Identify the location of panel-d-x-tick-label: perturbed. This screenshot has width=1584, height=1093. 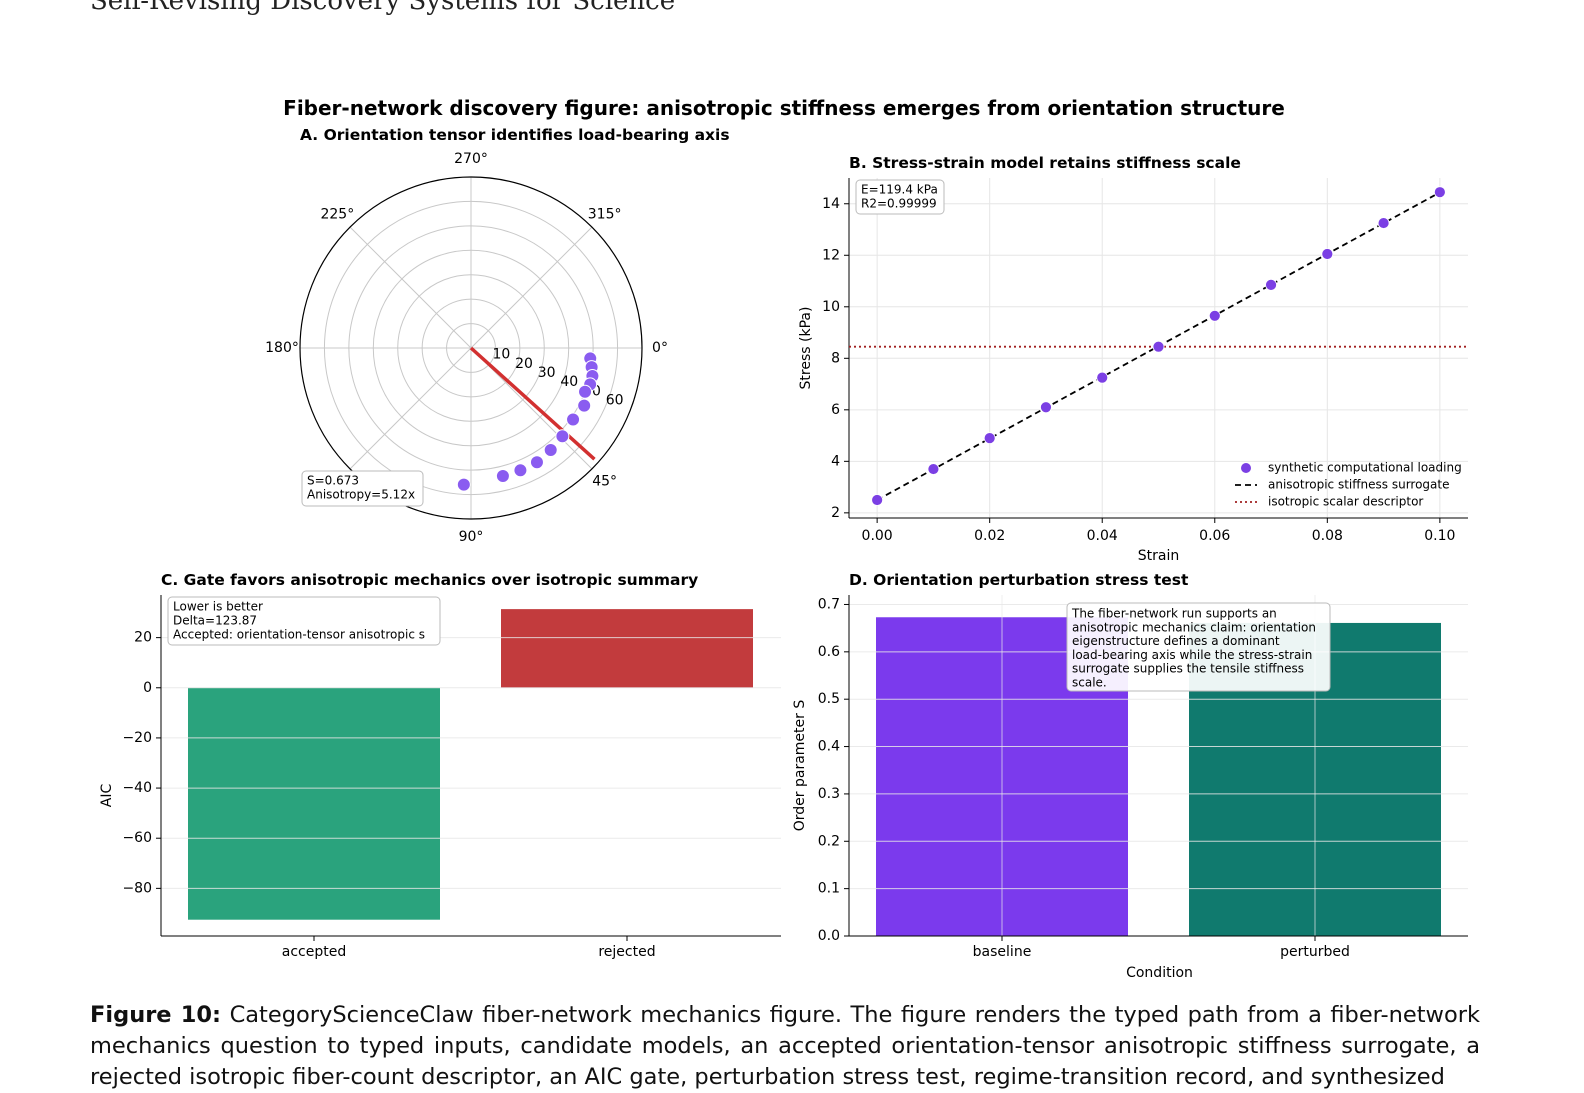
(1315, 952).